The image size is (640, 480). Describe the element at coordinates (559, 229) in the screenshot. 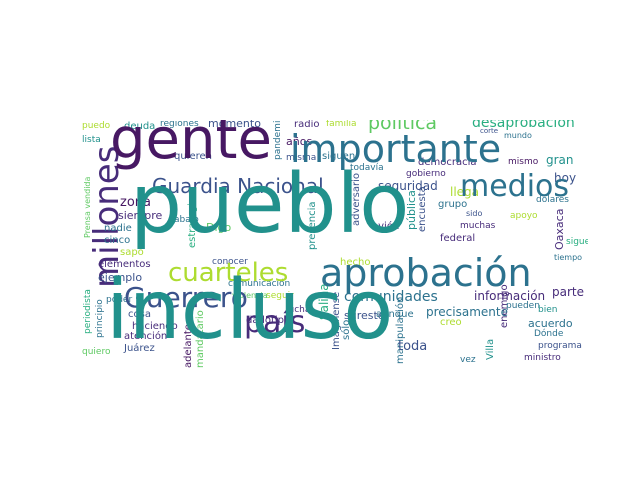

I see `word-oaxaca: Oaxaca` at that location.